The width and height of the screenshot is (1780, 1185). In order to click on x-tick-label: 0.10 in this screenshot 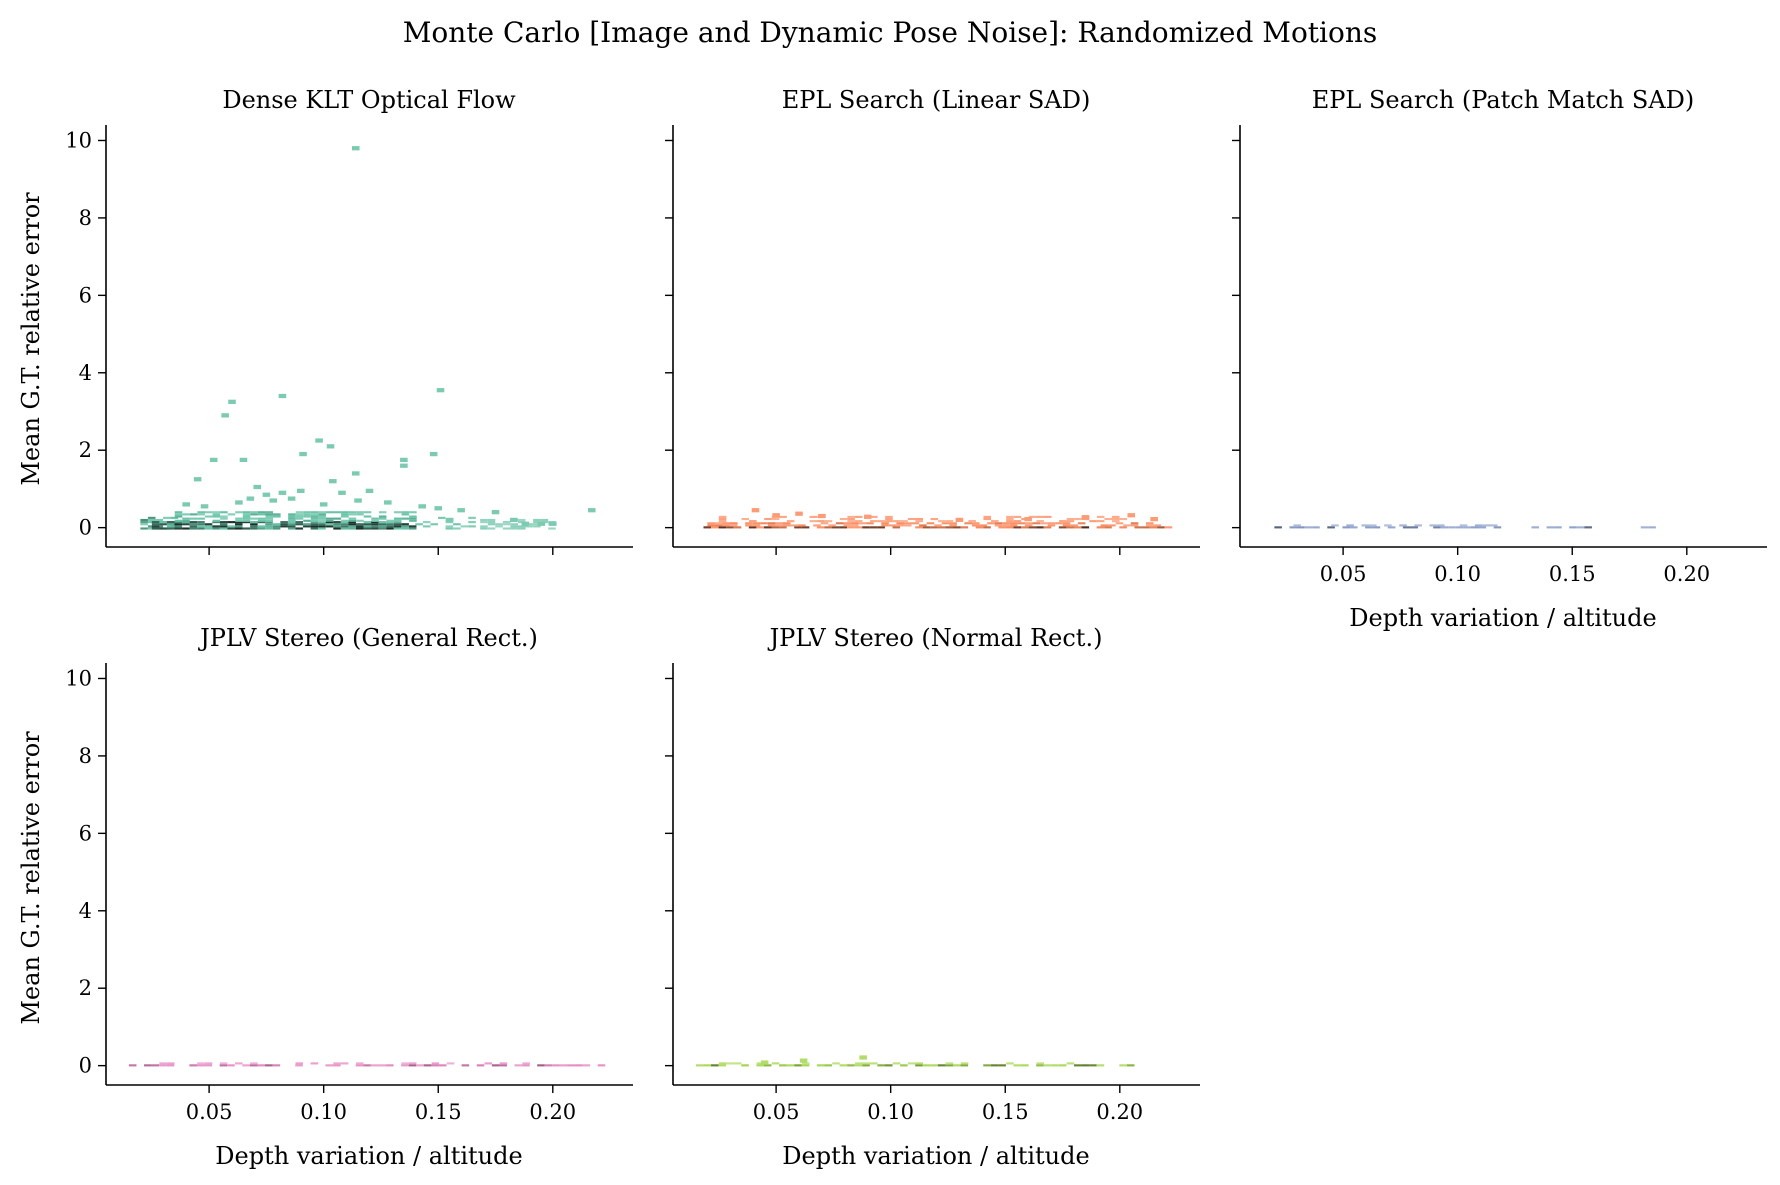, I will do `click(1457, 574)`.